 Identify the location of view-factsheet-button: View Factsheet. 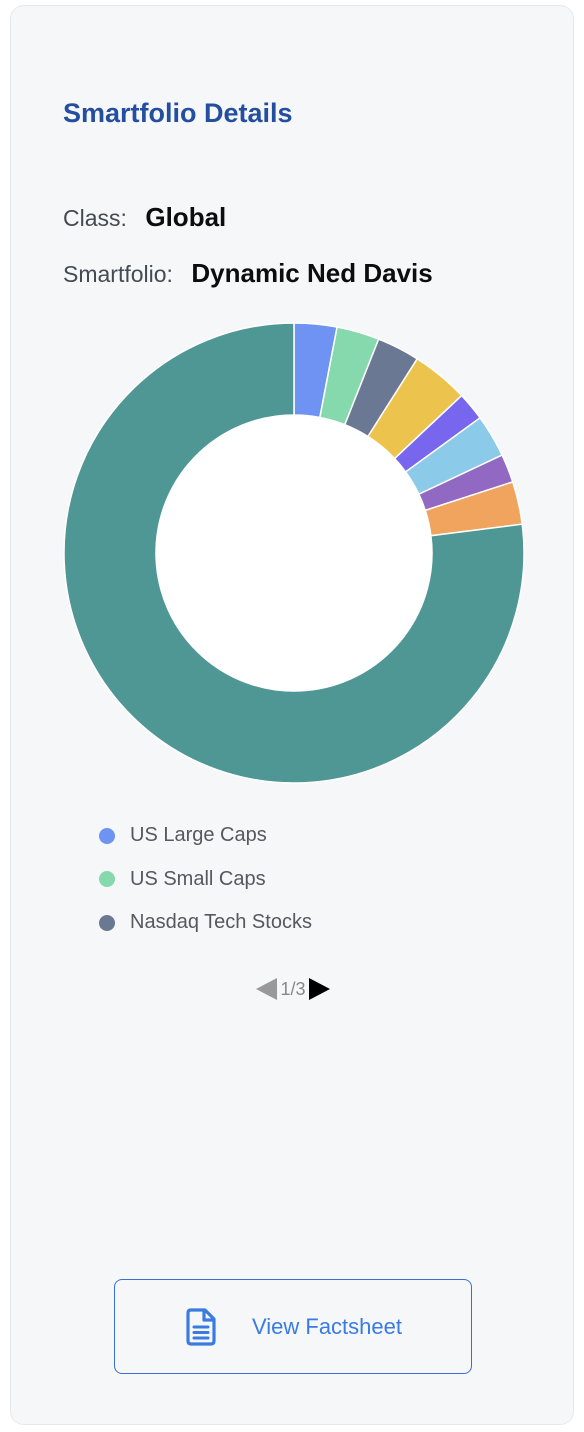
(293, 1326).